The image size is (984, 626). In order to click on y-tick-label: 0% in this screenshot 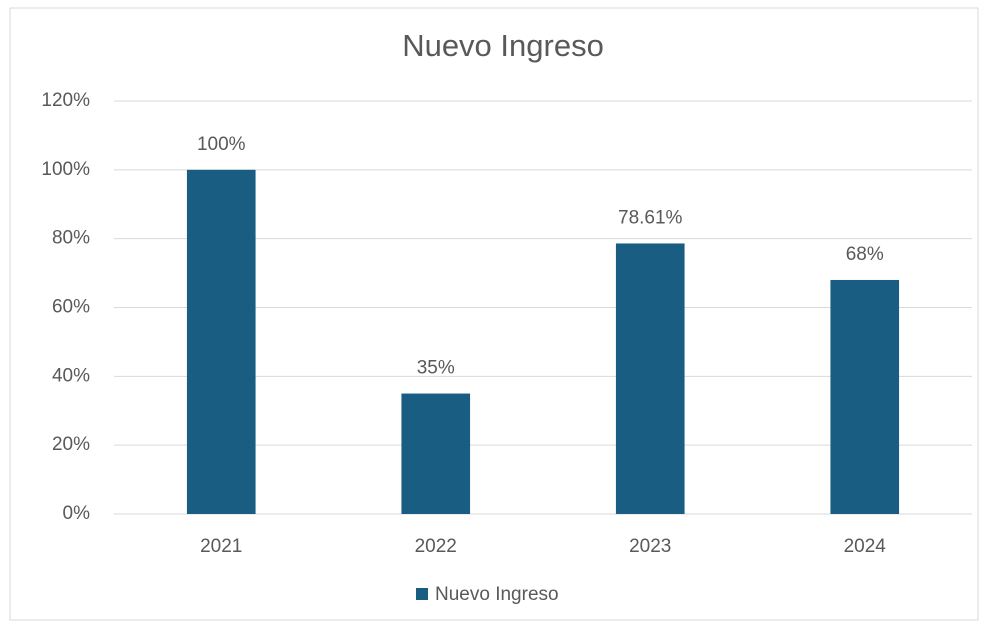, I will do `click(77, 513)`.